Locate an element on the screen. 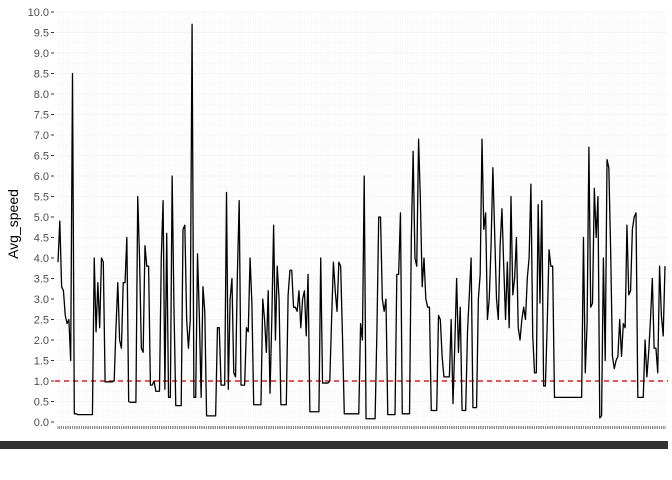 Image resolution: width=672 pixels, height=480 pixels. x-axis is located at coordinates (334, 437).